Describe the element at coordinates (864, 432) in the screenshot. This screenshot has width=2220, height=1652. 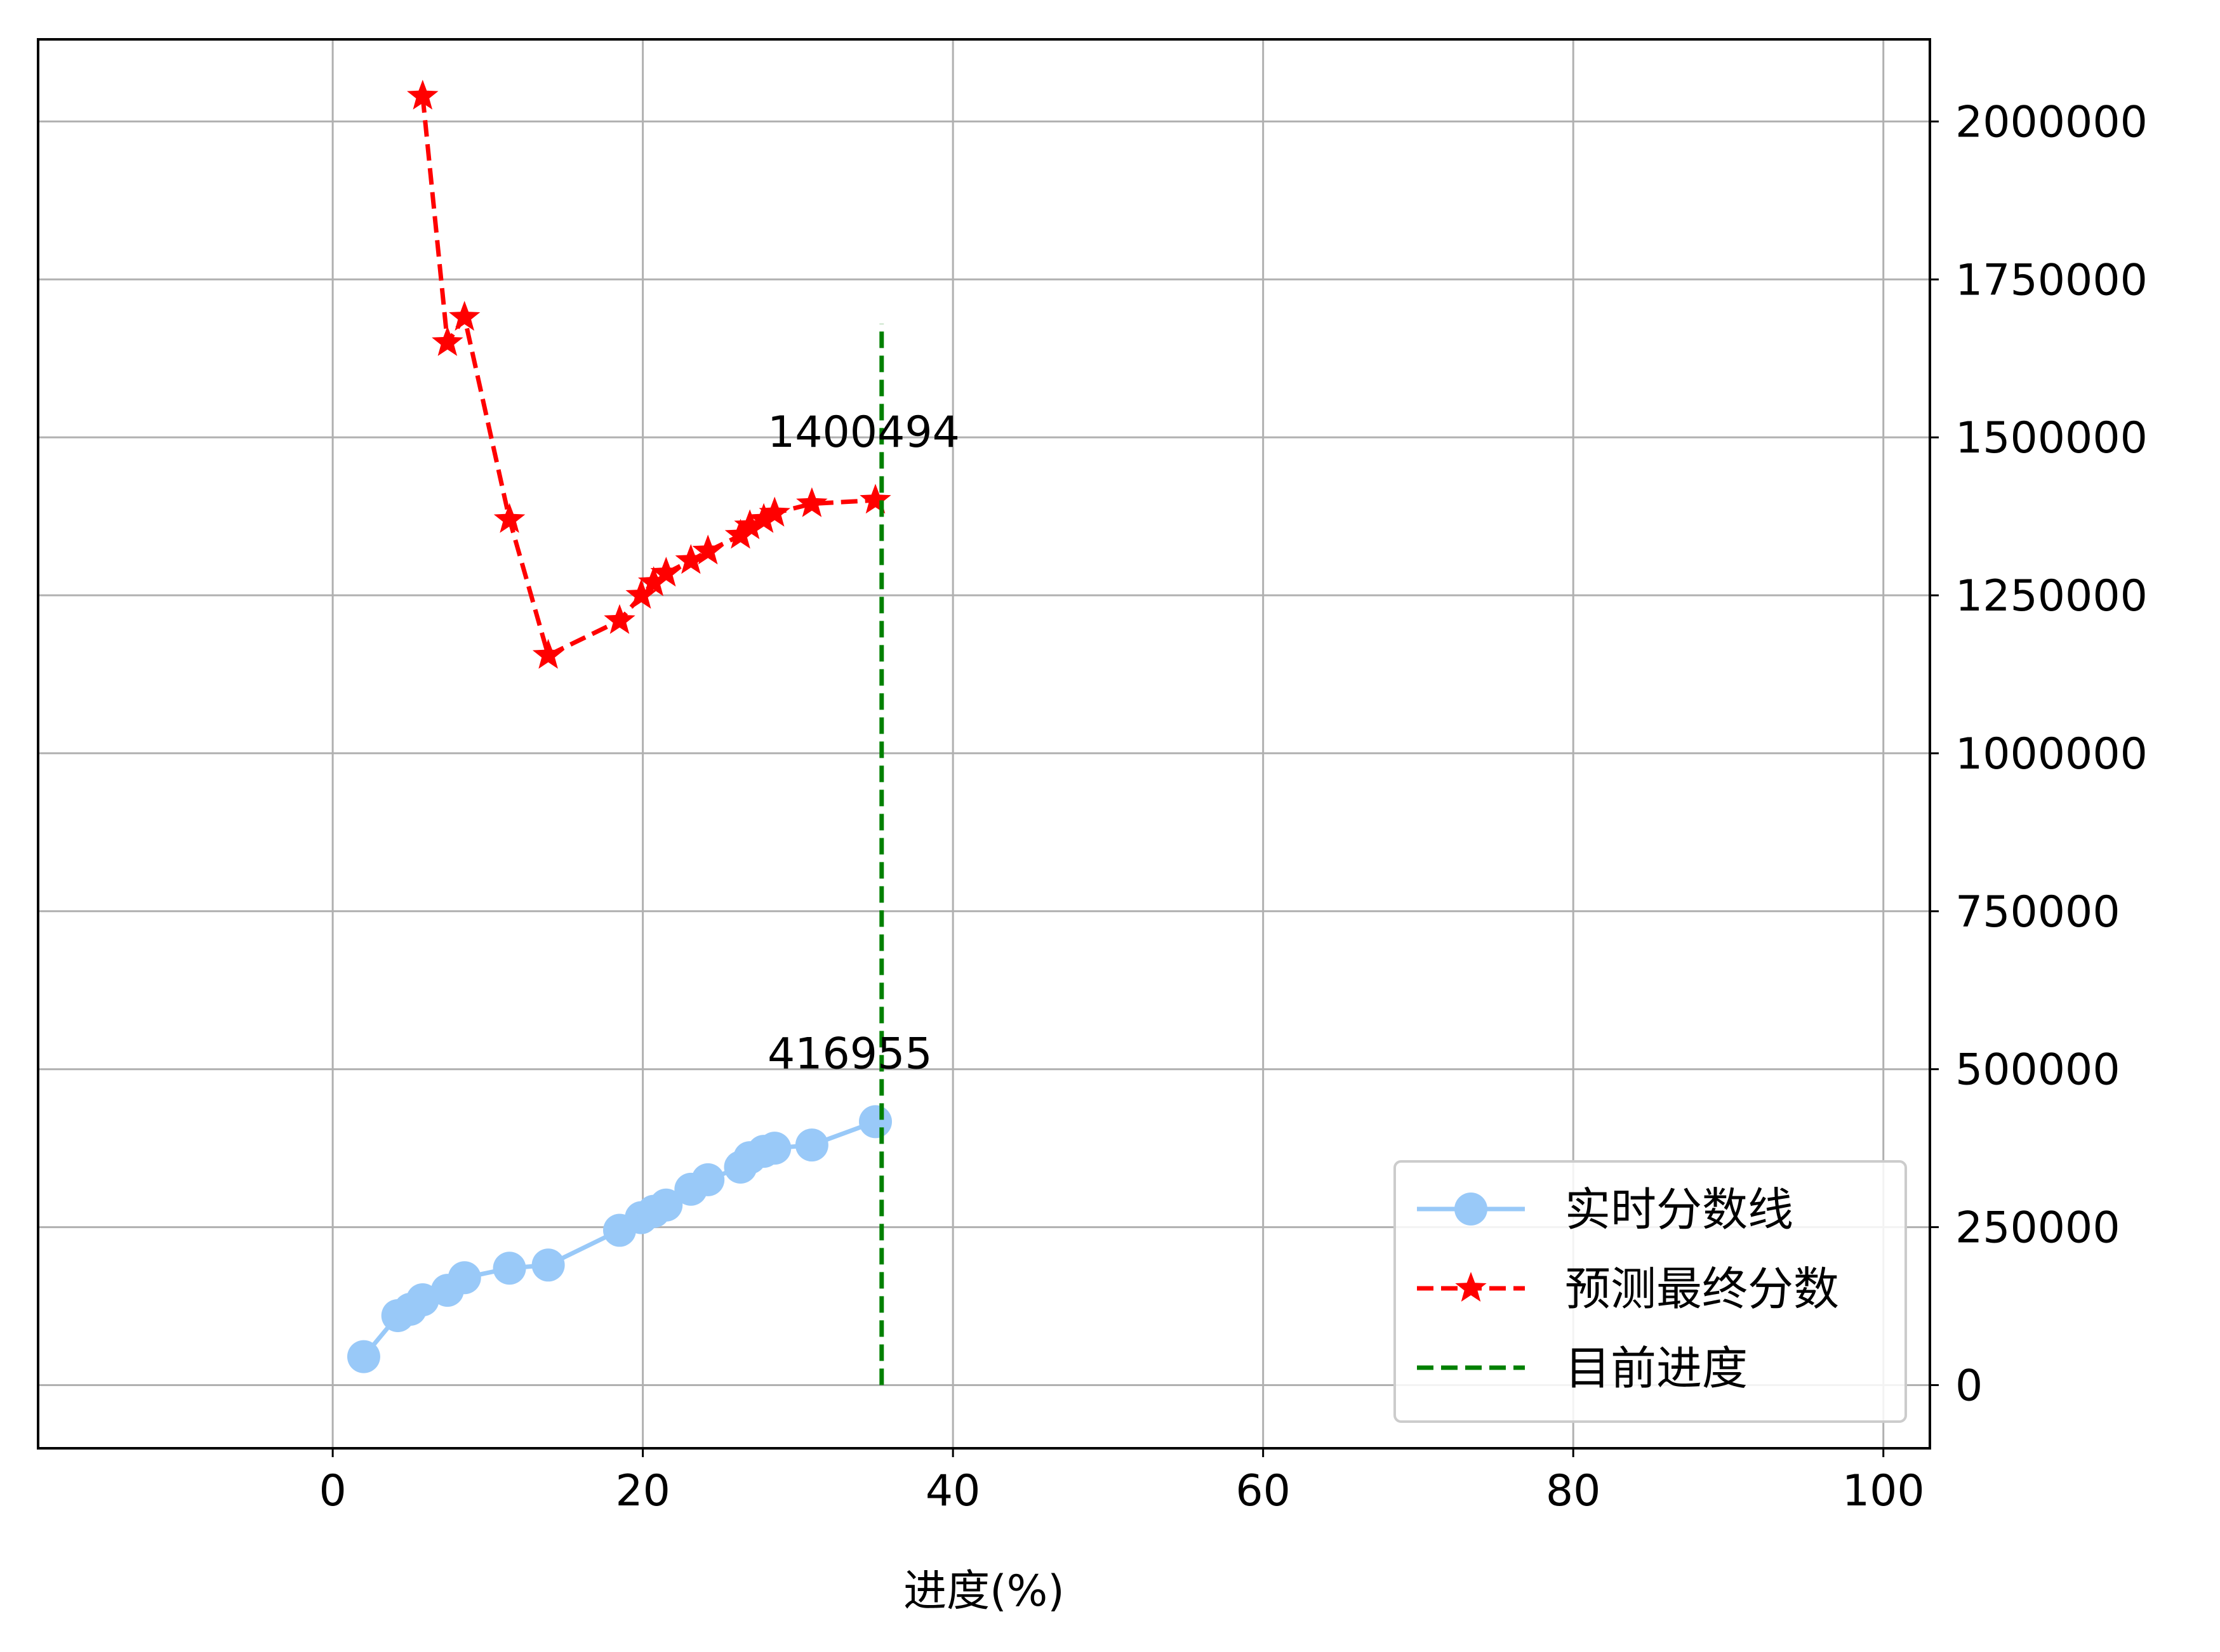
I see `annotation-final-prediction: 1400494` at that location.